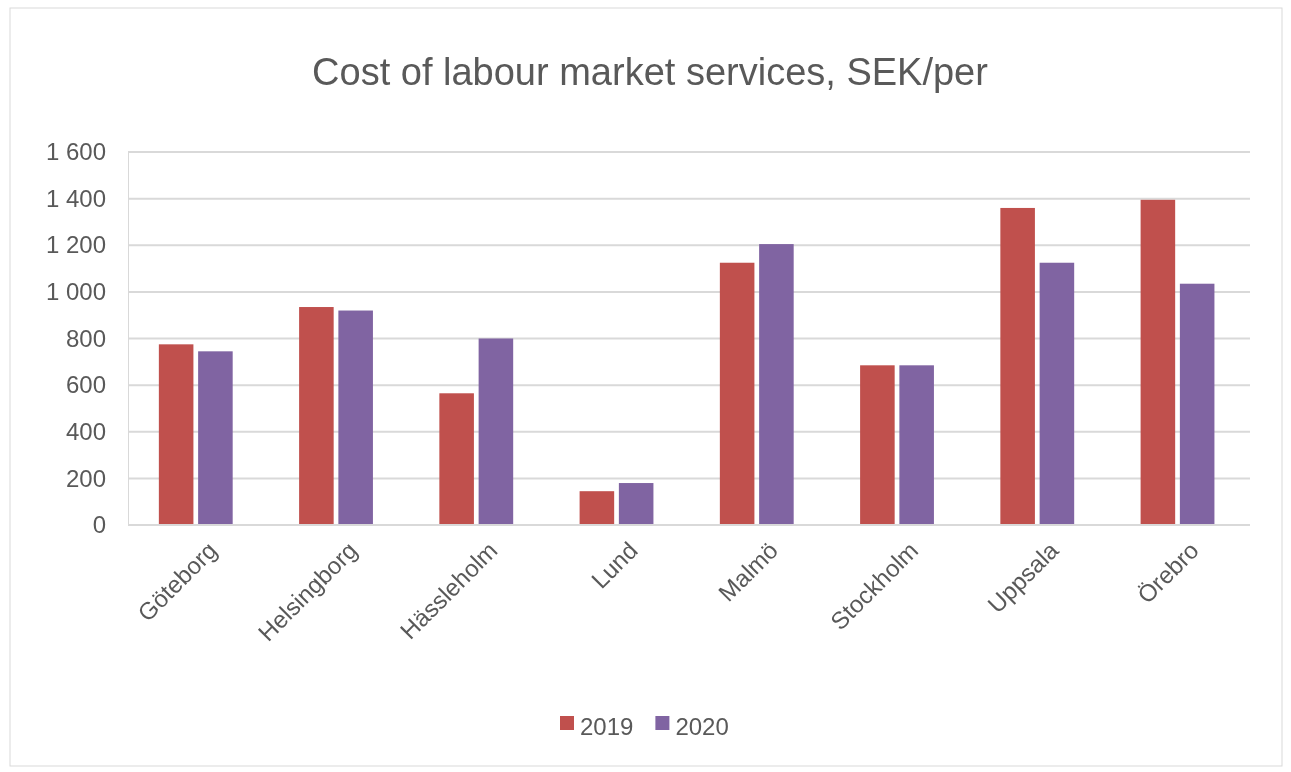  I want to click on y-tick-label: 1 000, so click(75, 292).